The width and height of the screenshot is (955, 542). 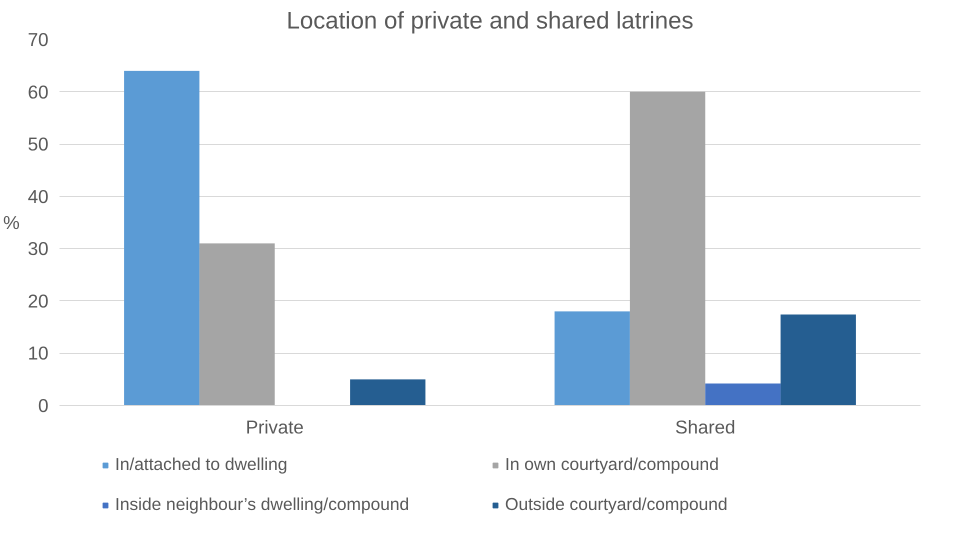 What do you see at coordinates (490, 21) in the screenshot?
I see `chart-title: Location of private and shared latrines` at bounding box center [490, 21].